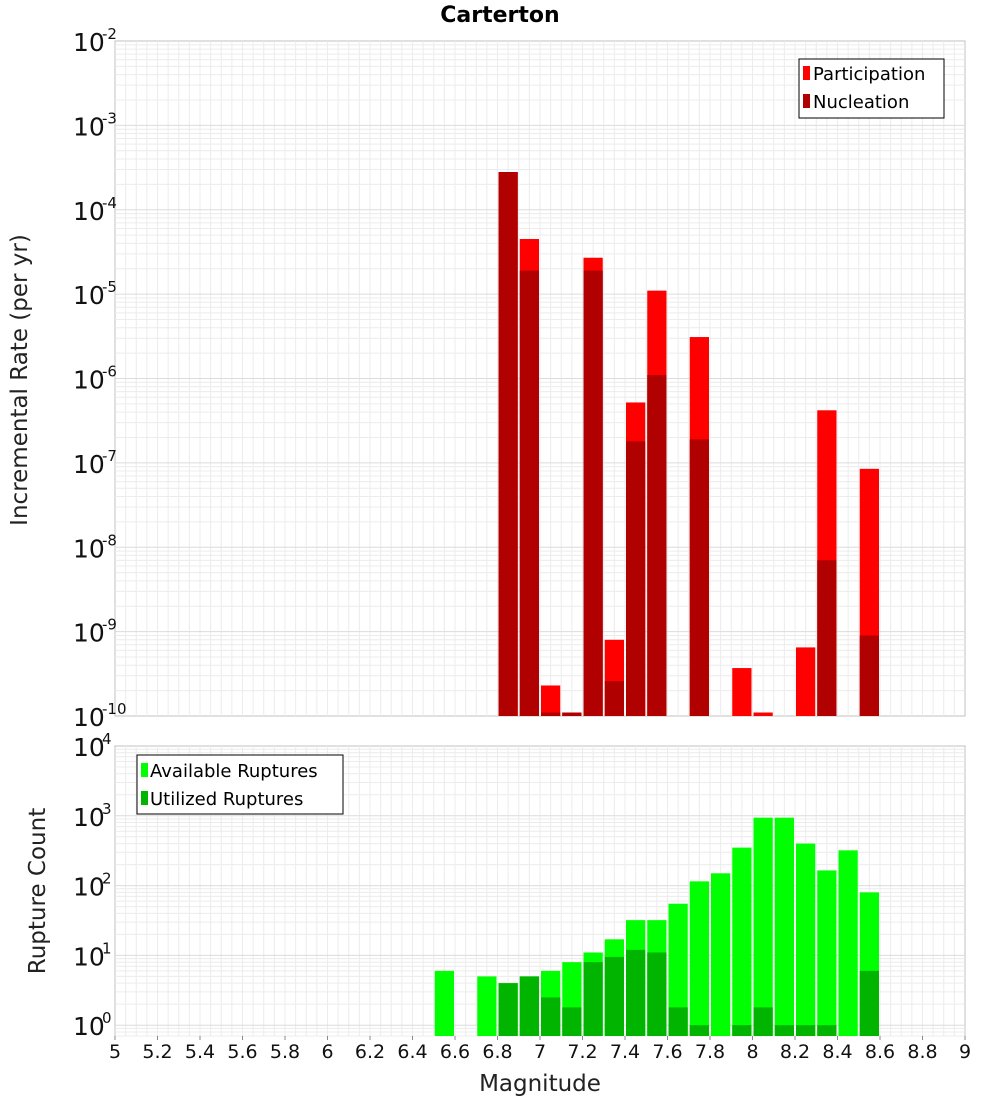 The image size is (1000, 1100). I want to click on rate-y-tick-exponent: -4, so click(109, 203).